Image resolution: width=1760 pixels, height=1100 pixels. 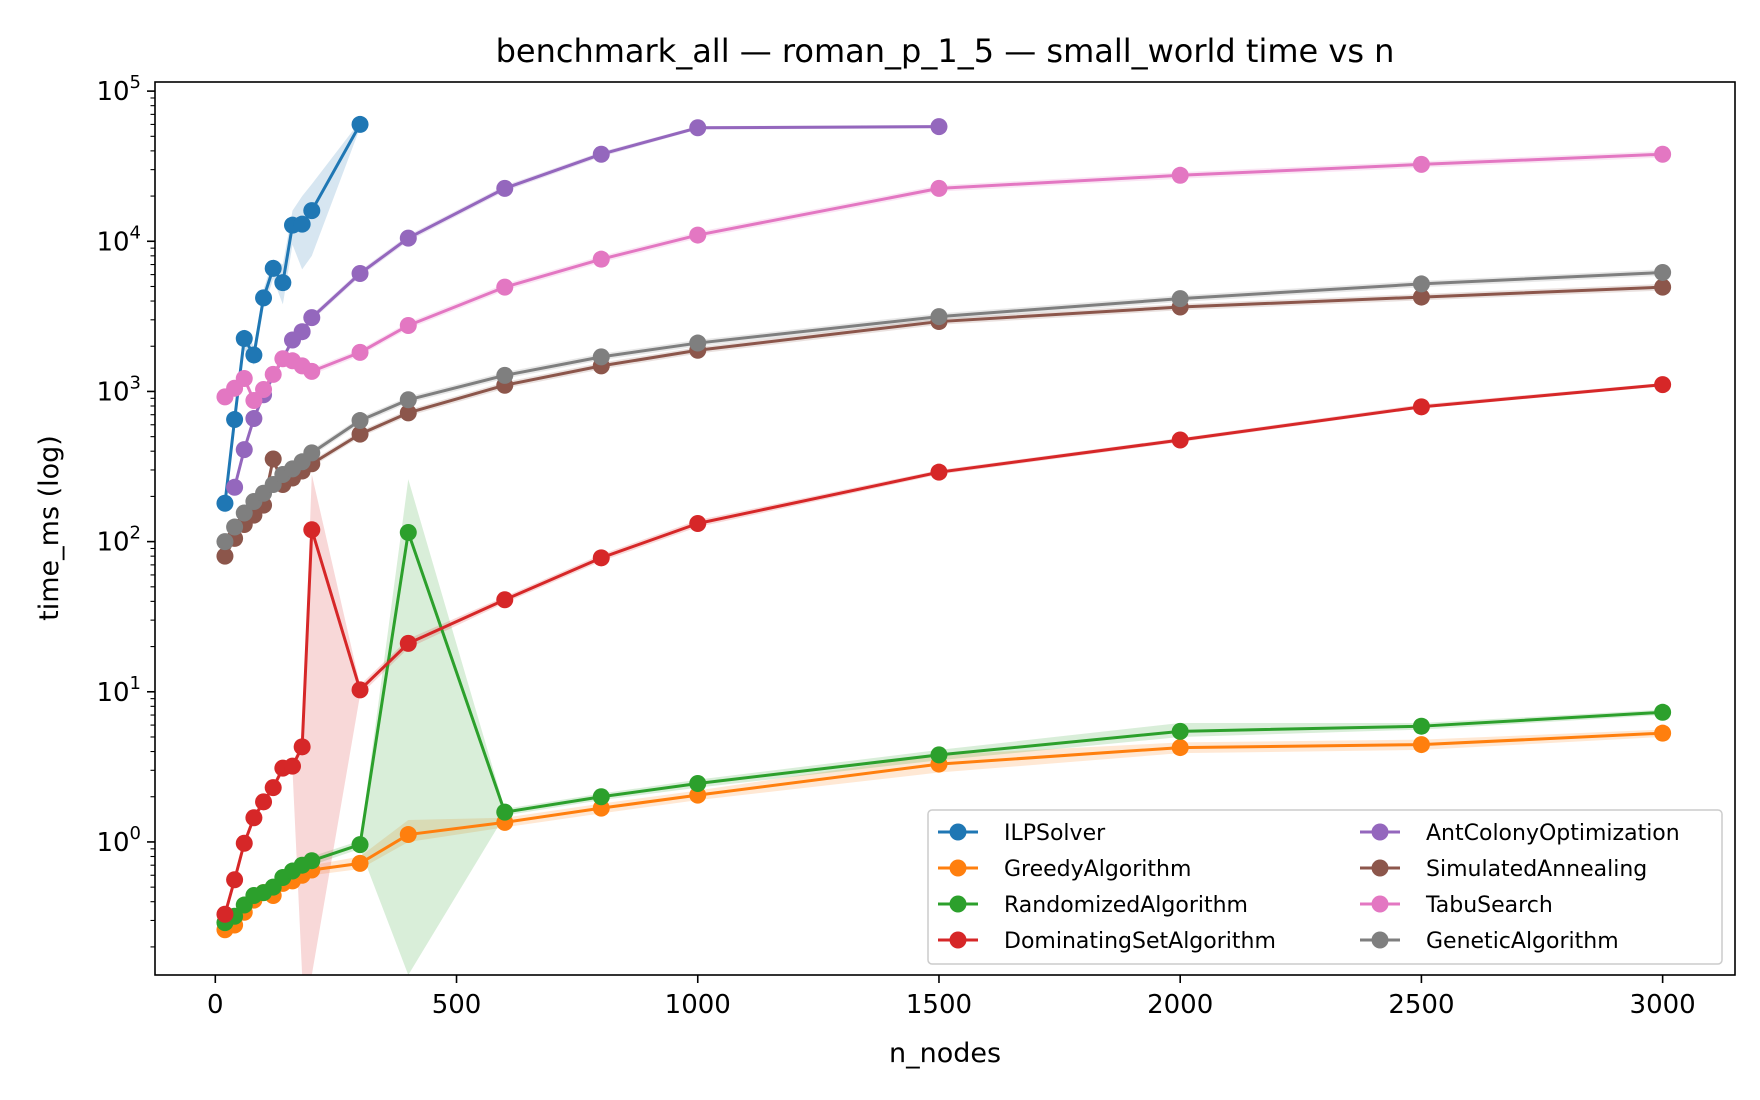 What do you see at coordinates (958, 904) in the screenshot?
I see `legend-marker-randomizedalgorithm` at bounding box center [958, 904].